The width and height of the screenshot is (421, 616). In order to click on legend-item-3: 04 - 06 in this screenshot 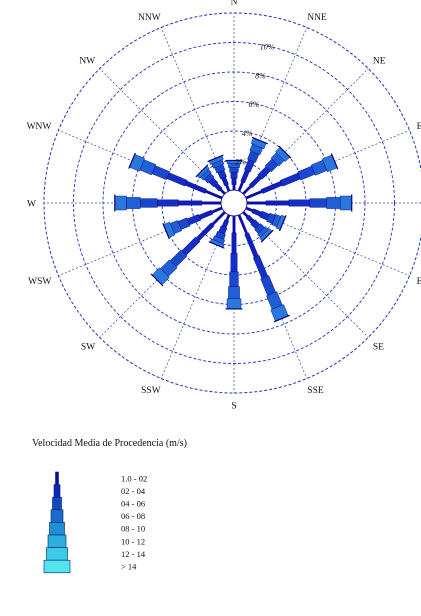, I will do `click(133, 504)`.